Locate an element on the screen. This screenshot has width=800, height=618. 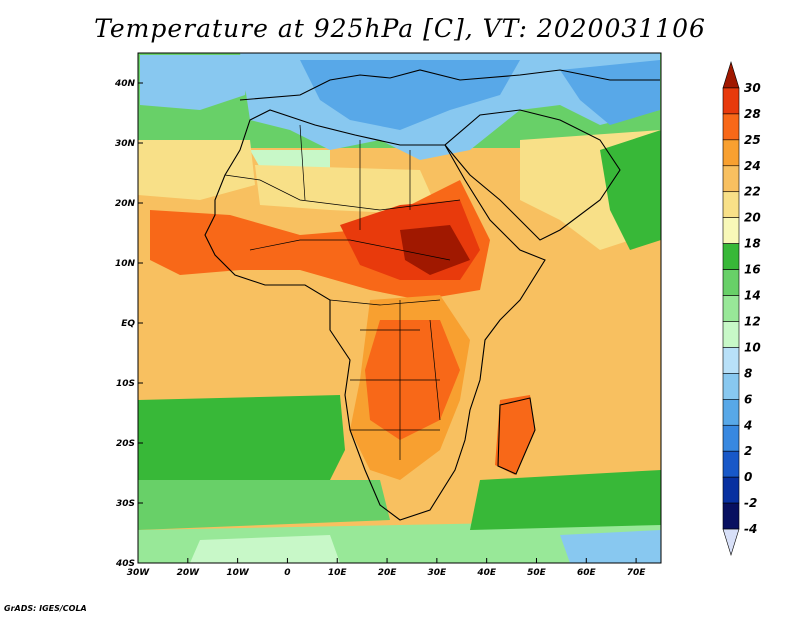
latitude-axis: 40N 30N 20N 10N EQ 10S 20S 30S 40S is located at coordinates (128, 324).